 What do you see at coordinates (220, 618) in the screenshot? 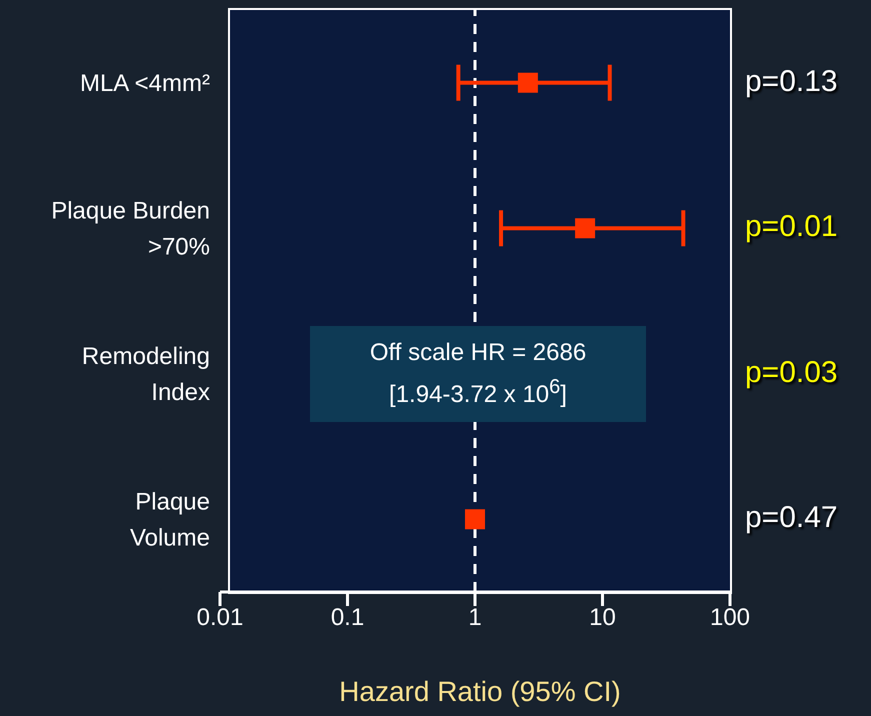
I see `x-tick-label: 0.01` at bounding box center [220, 618].